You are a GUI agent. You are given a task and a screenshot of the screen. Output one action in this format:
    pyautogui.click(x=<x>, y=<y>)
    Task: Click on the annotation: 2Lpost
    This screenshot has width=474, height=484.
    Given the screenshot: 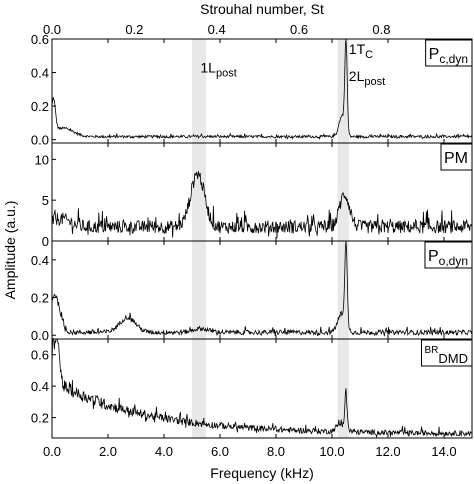 What is the action you would take?
    pyautogui.click(x=367, y=78)
    